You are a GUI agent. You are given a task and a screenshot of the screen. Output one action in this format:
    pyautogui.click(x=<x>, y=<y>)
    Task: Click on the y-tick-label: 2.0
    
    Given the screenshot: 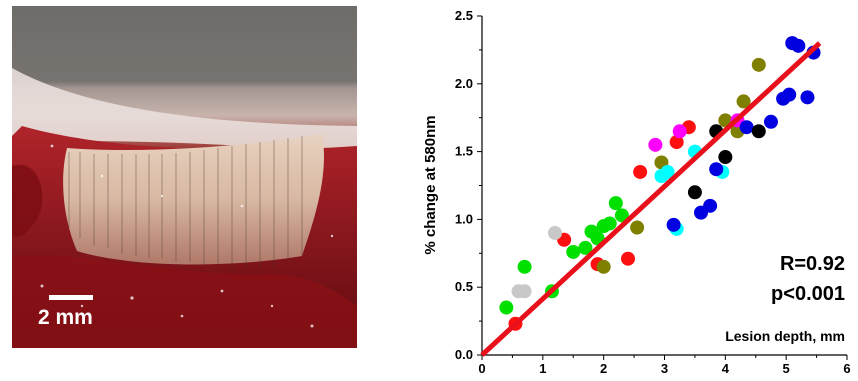 What is the action you would take?
    pyautogui.click(x=464, y=83)
    